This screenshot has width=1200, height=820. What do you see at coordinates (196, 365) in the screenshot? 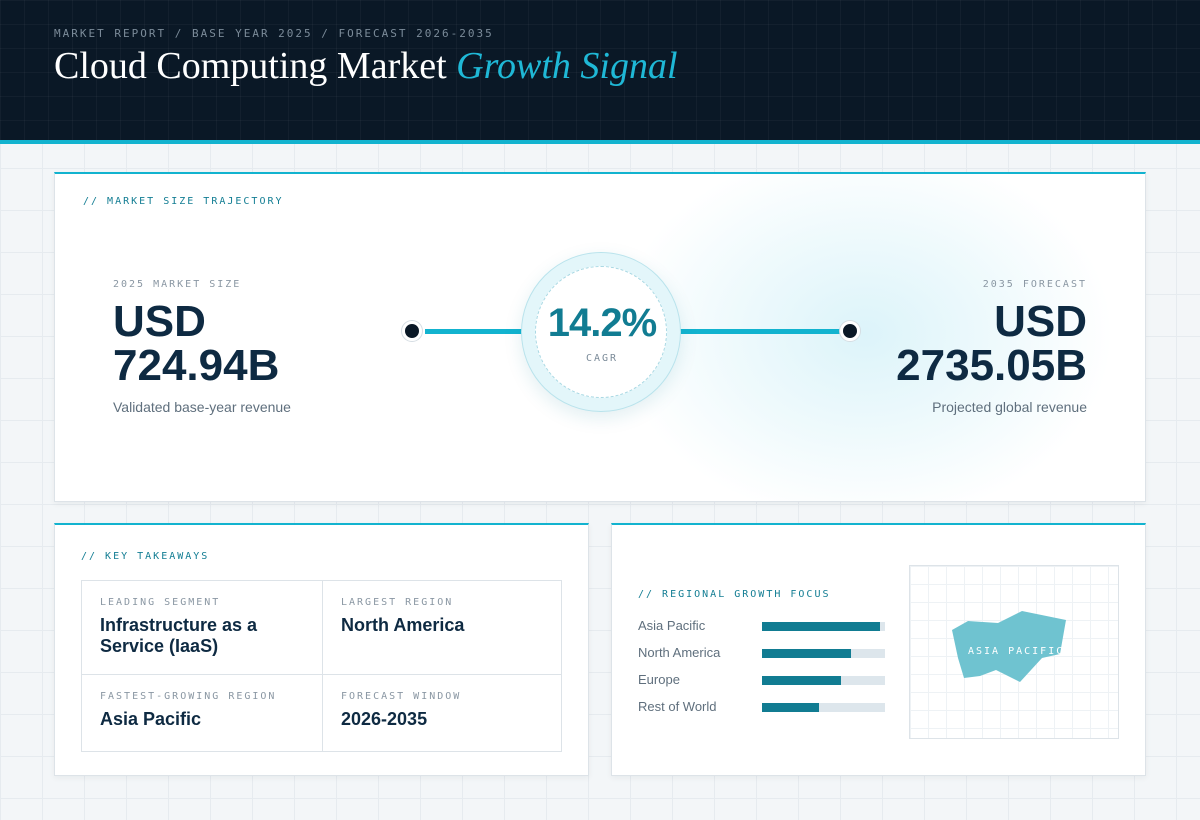
I see `start-value: 724.94B` at bounding box center [196, 365].